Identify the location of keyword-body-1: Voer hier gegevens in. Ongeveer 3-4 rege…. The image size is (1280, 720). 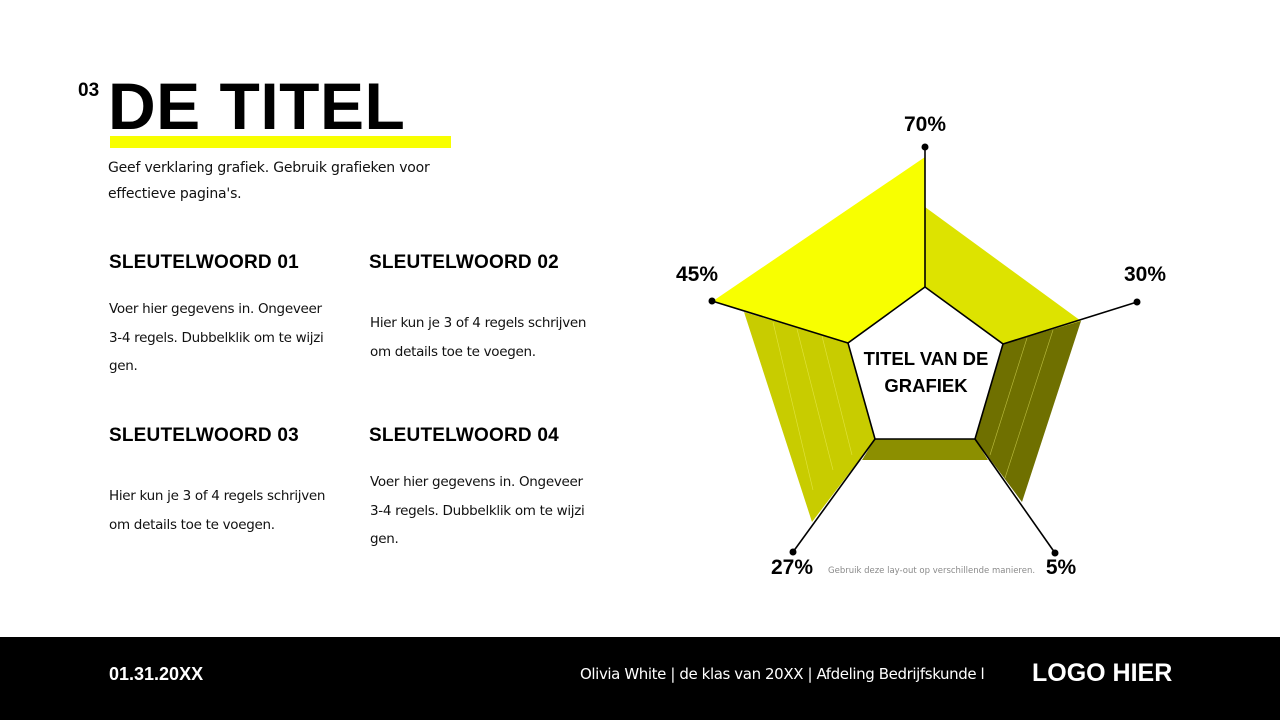
(216, 337).